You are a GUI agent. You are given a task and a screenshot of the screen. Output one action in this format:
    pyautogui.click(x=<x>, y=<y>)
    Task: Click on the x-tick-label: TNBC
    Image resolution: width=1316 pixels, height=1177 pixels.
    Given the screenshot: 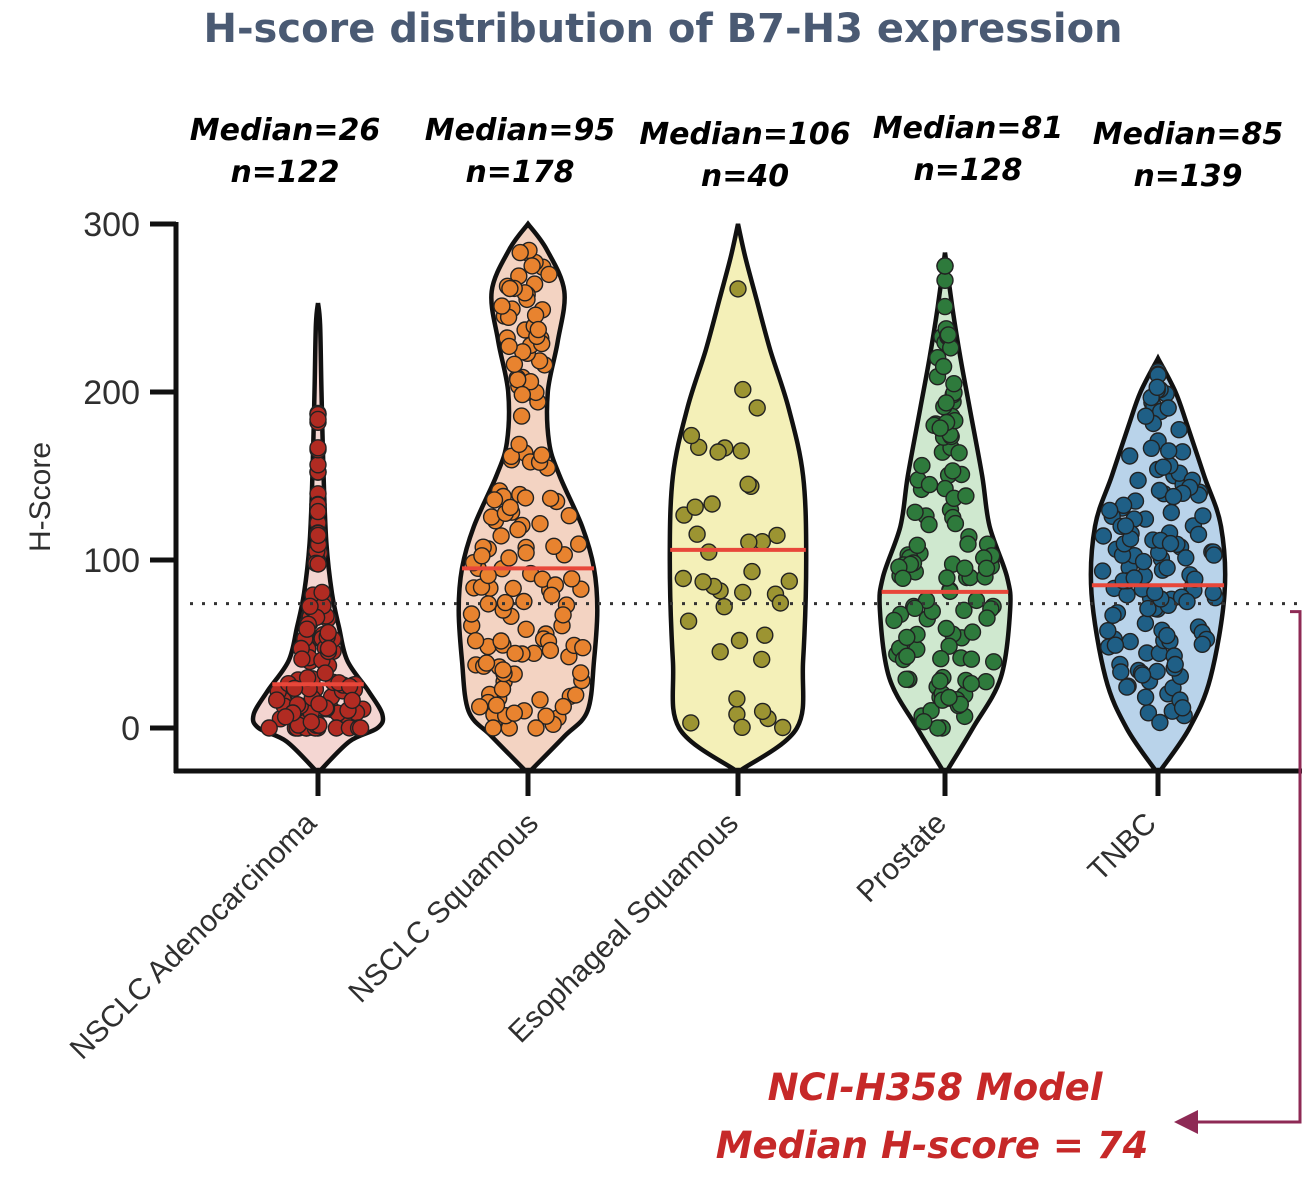 What is the action you would take?
    pyautogui.click(x=1122, y=847)
    